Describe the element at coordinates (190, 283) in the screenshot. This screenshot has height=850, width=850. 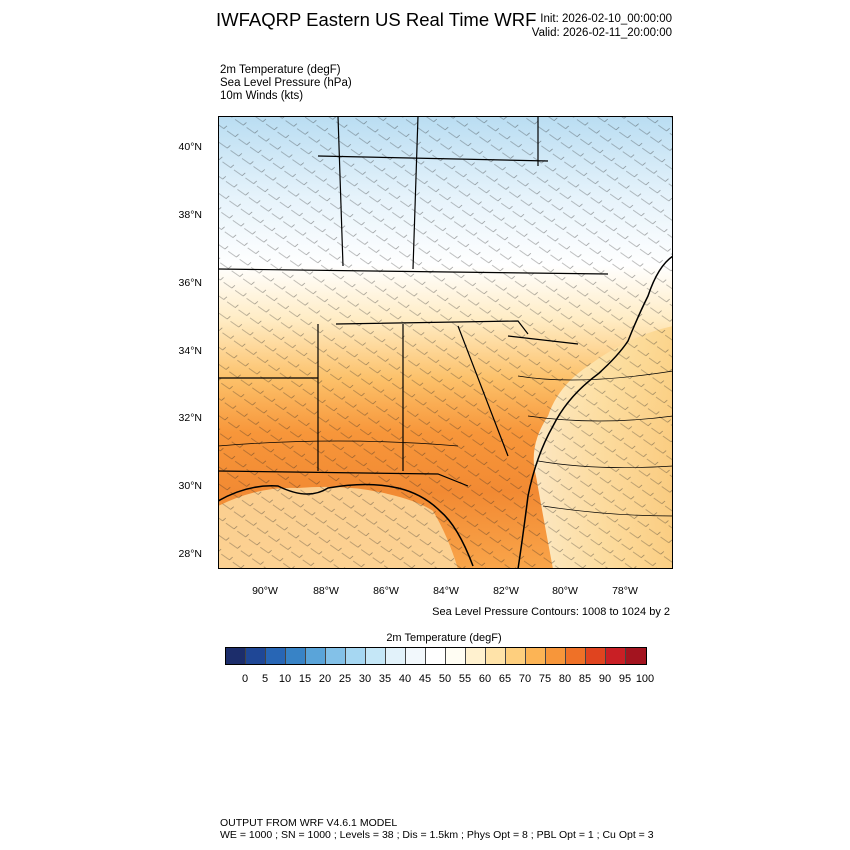
I see `lat-label-36n: 36°N` at that location.